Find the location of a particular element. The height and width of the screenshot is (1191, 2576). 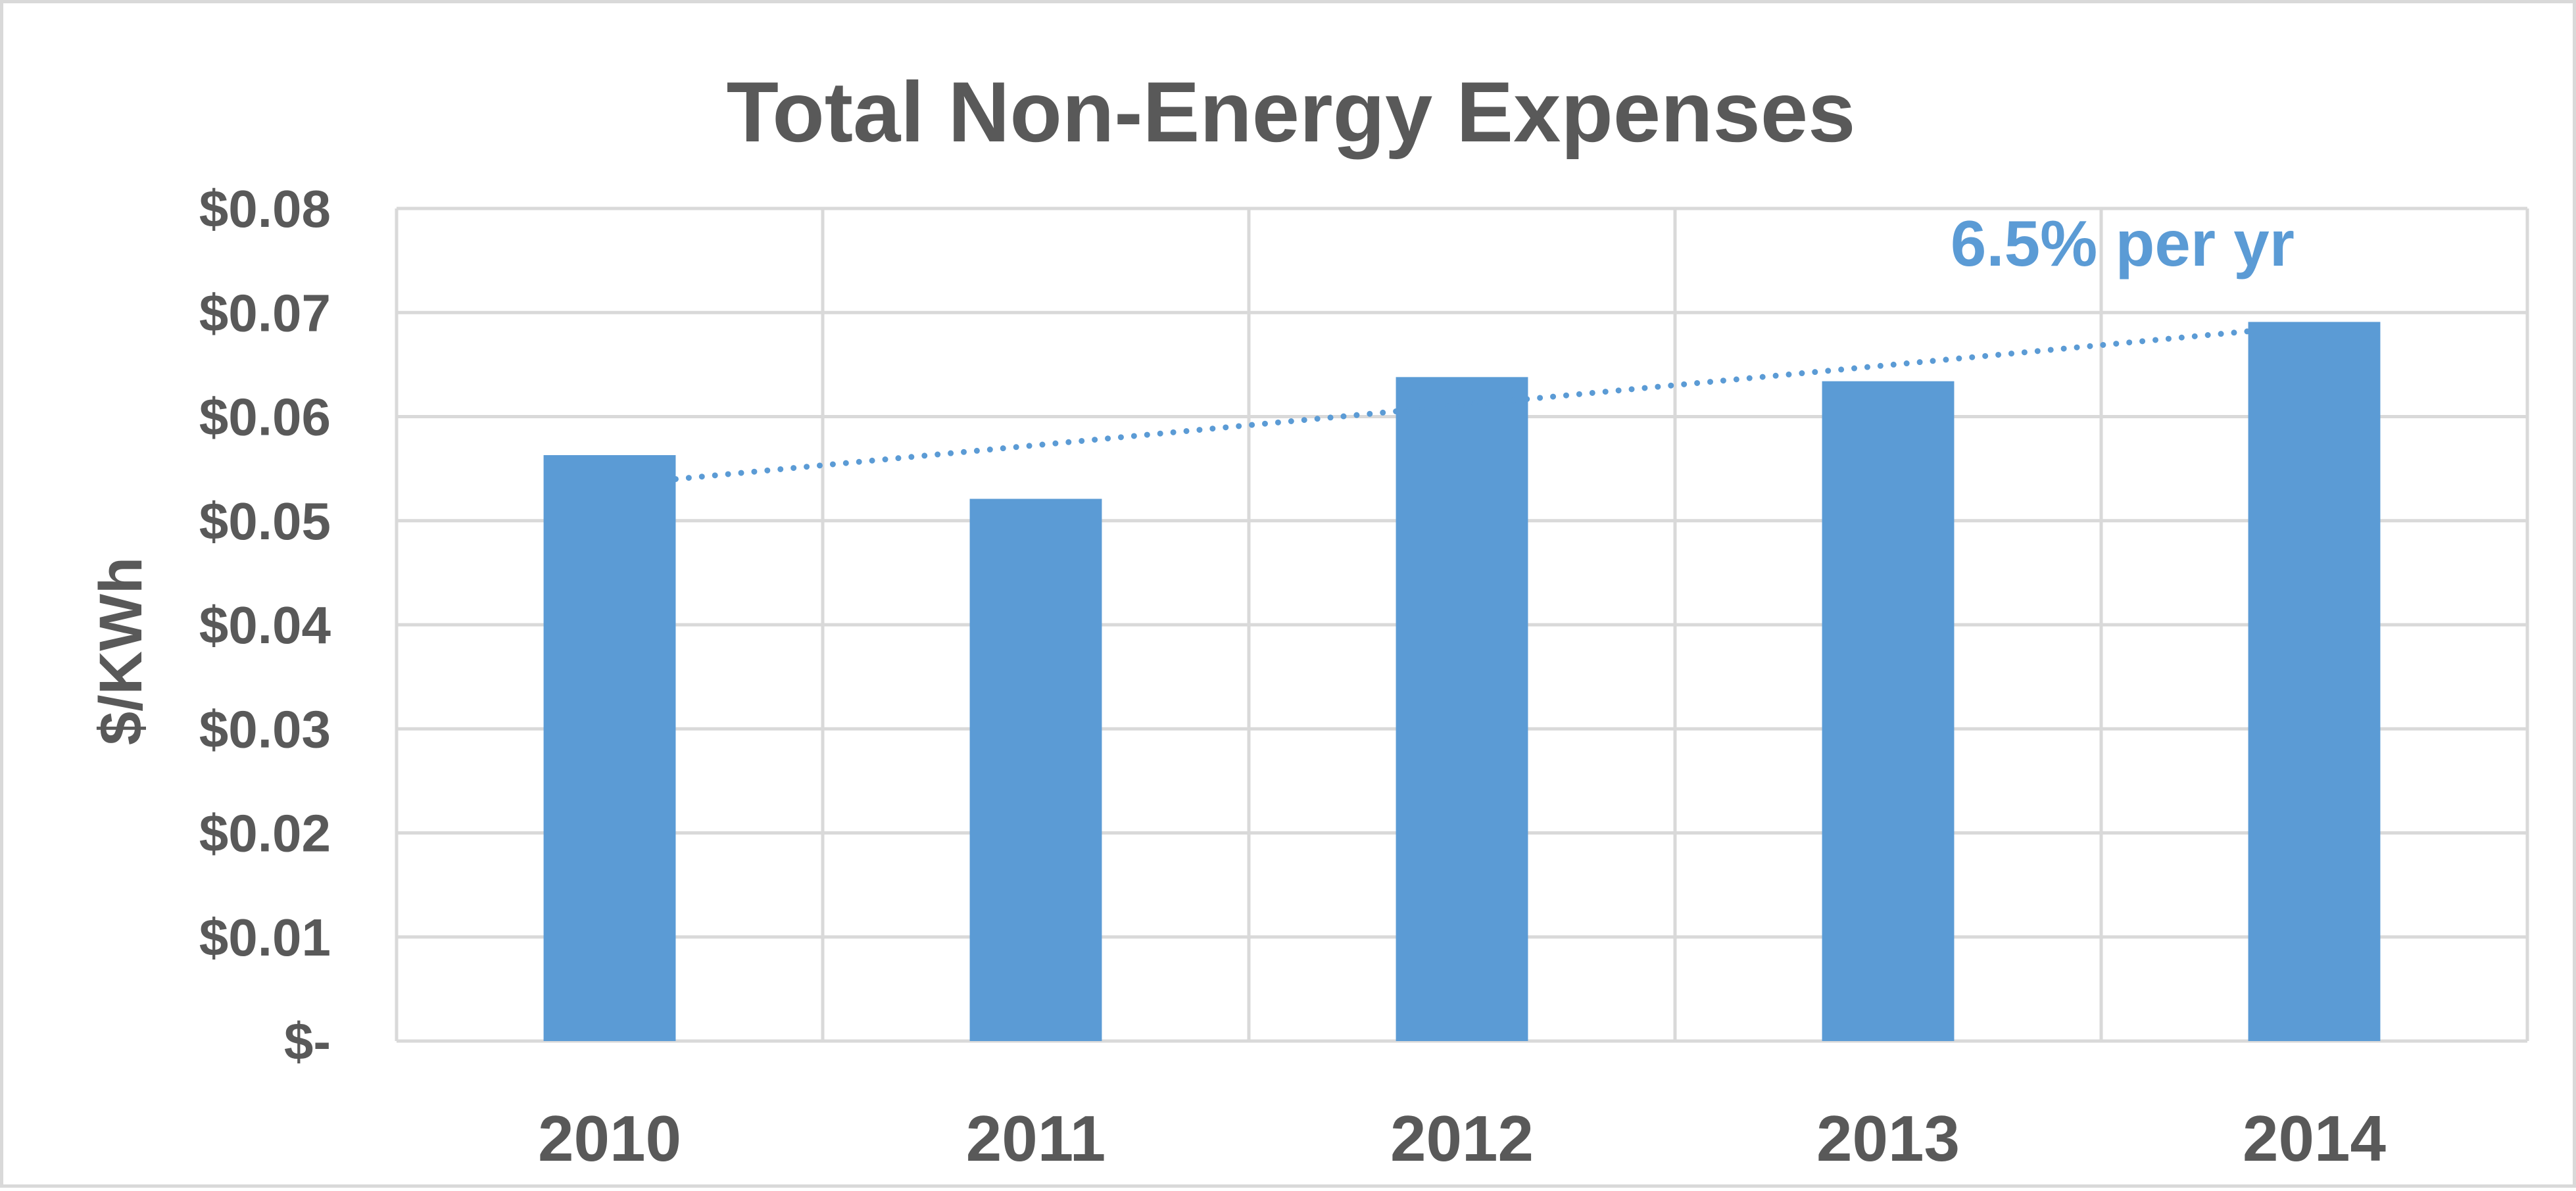

x-category-label: 2012 is located at coordinates (1462, 1138).